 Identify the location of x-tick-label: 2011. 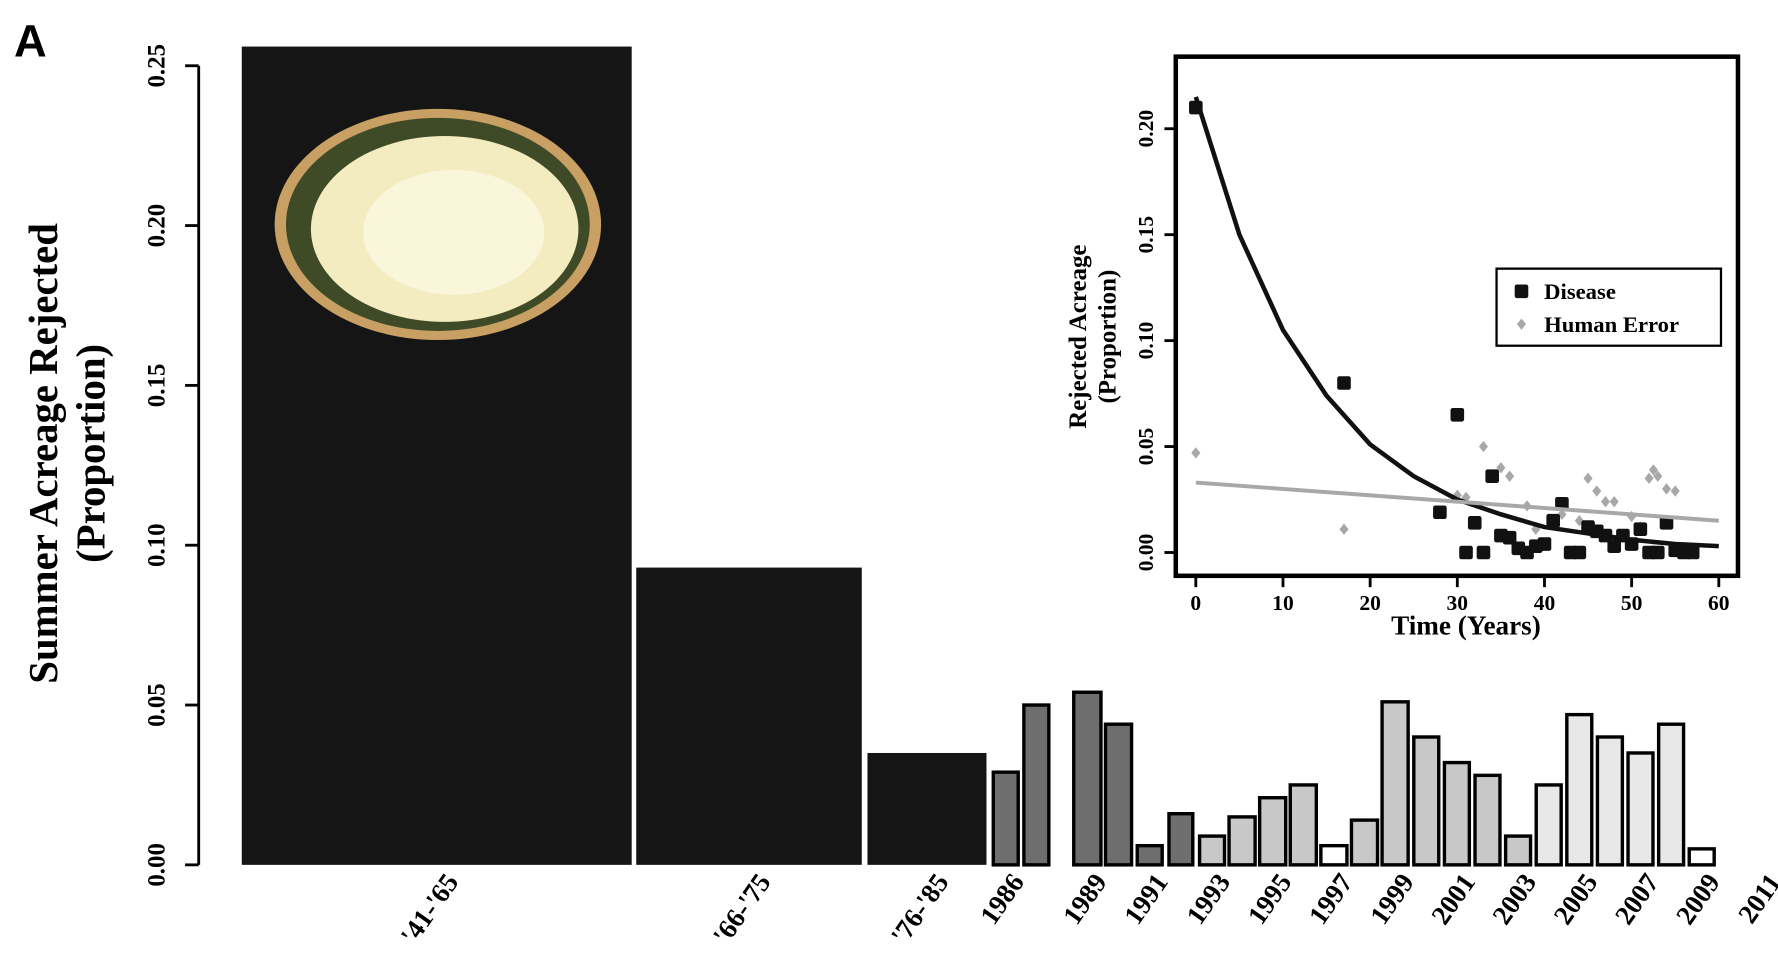
(1755, 898).